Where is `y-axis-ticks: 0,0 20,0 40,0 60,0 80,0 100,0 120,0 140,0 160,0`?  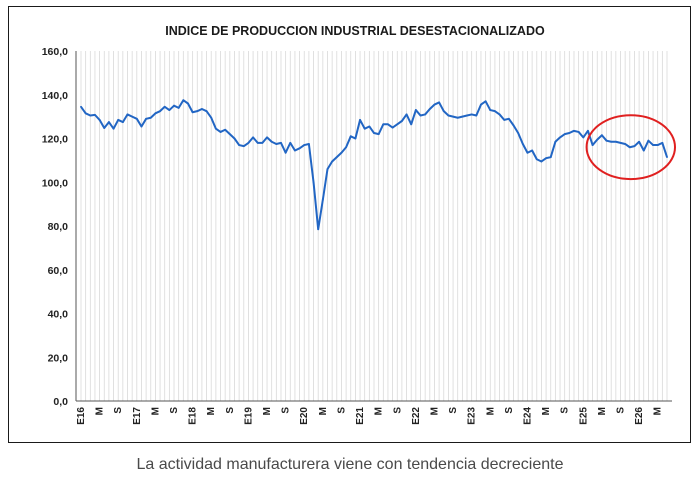 y-axis-ticks: 0,0 20,0 40,0 60,0 80,0 100,0 120,0 140,0 160,0 is located at coordinates (55, 227).